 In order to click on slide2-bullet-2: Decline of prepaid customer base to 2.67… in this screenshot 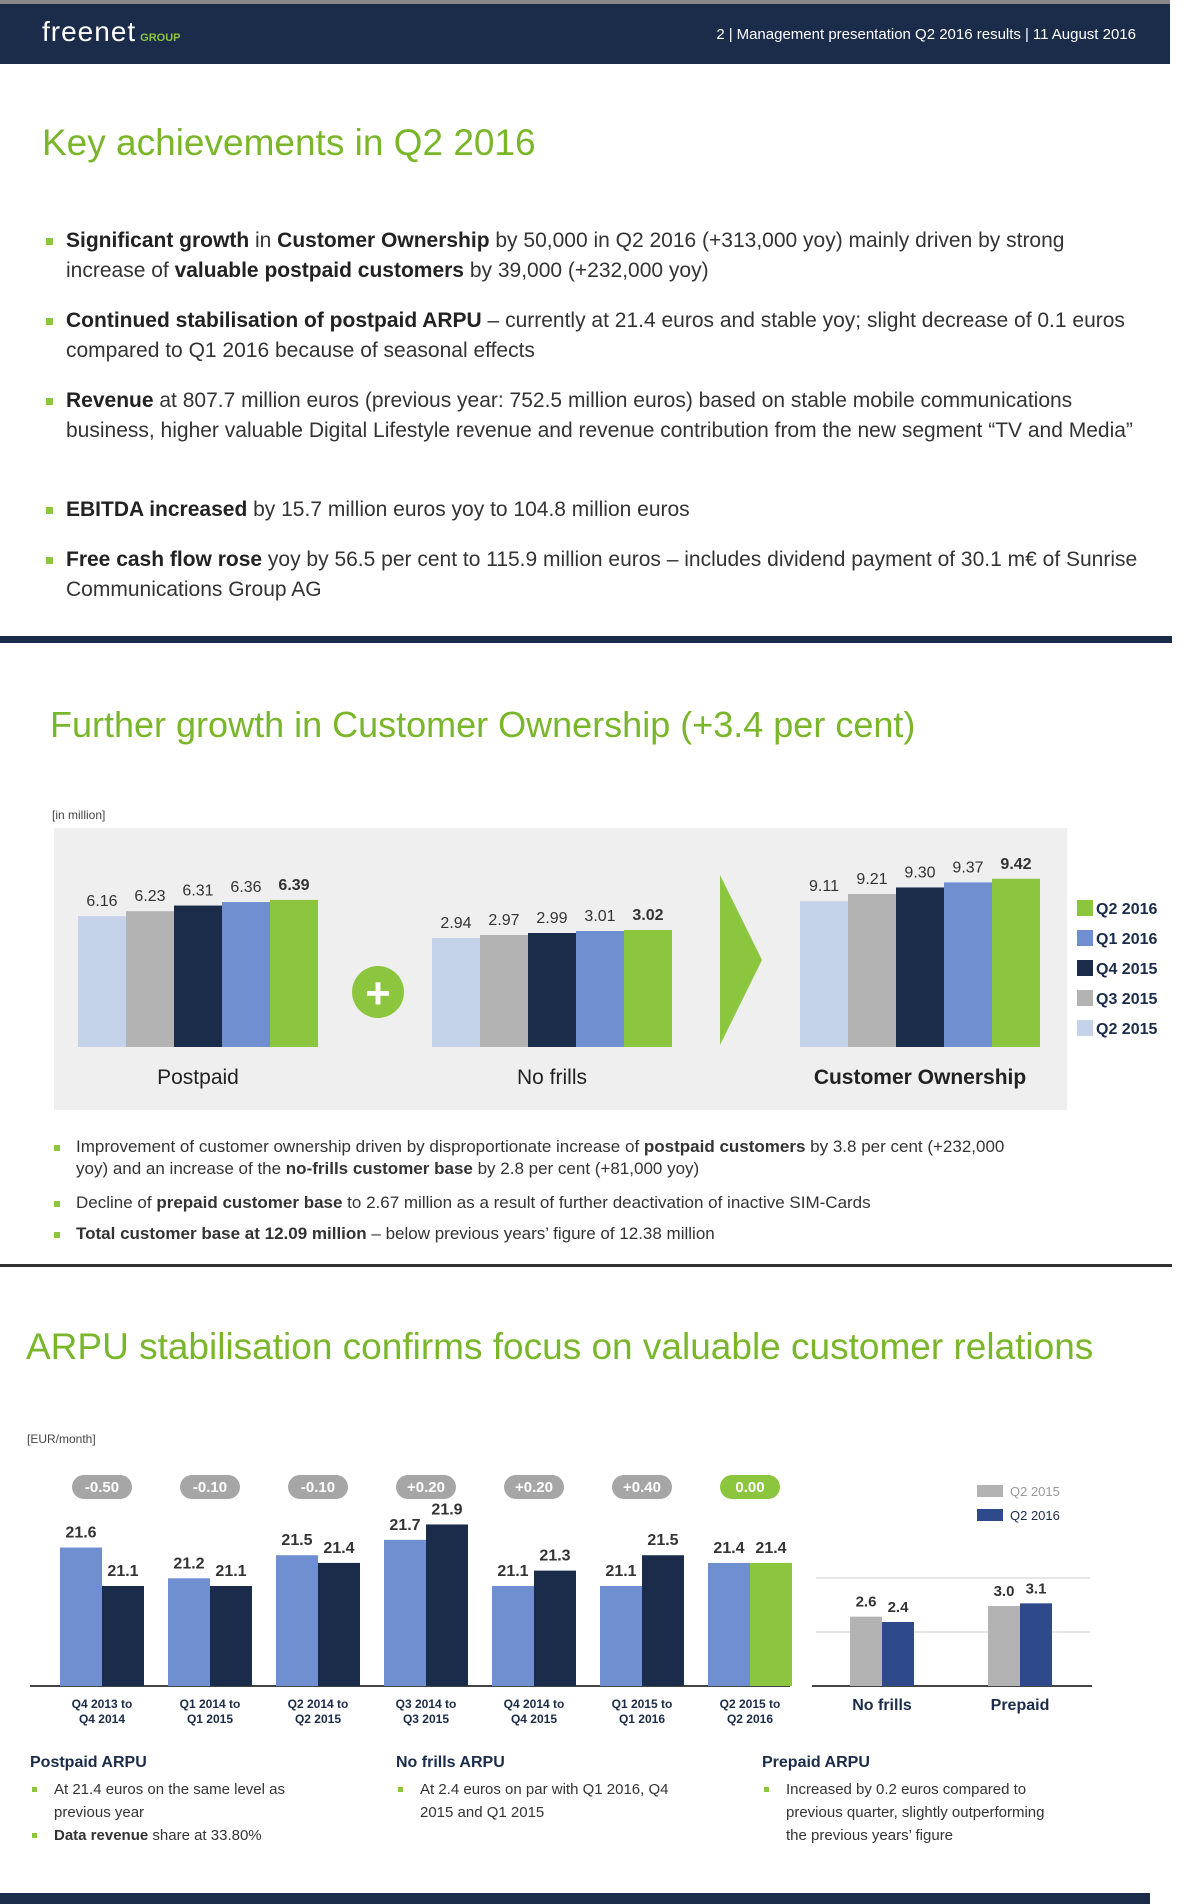, I will do `click(532, 1203)`.